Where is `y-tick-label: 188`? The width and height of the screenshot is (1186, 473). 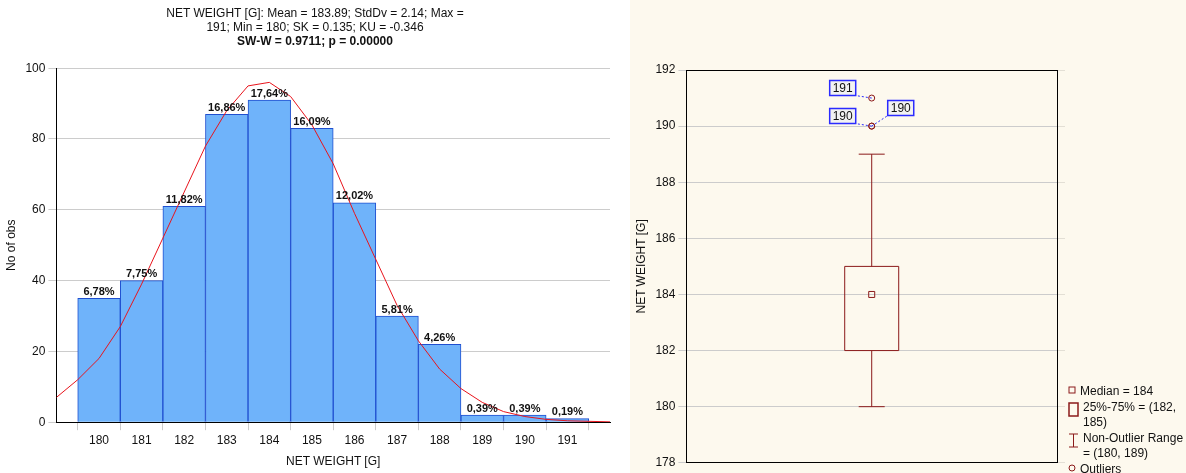
y-tick-label: 188 is located at coordinates (665, 181).